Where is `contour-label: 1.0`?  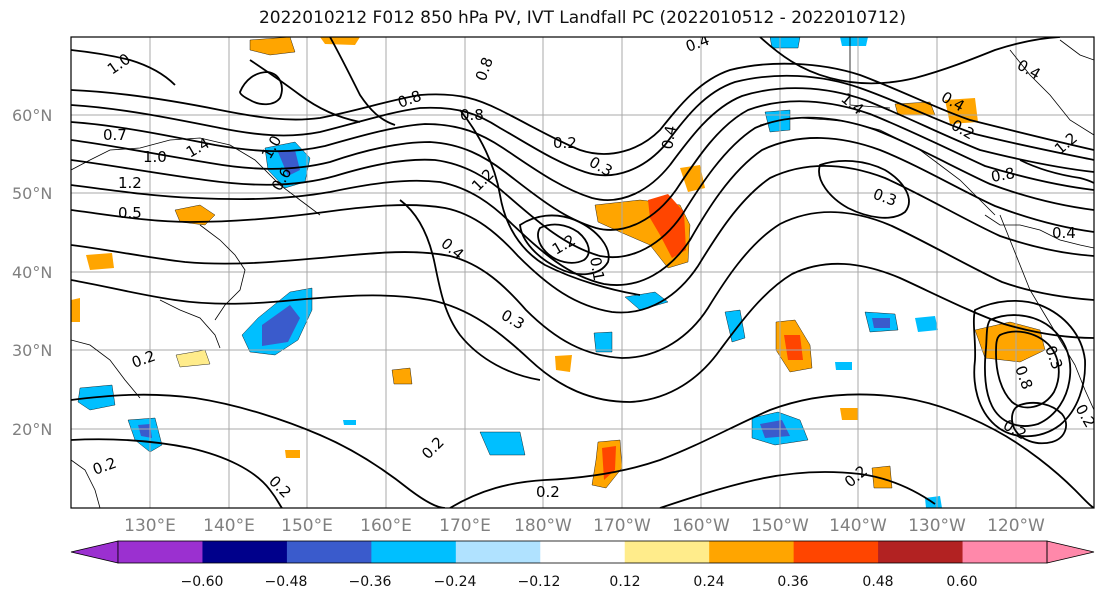
contour-label: 1.0 is located at coordinates (155, 157).